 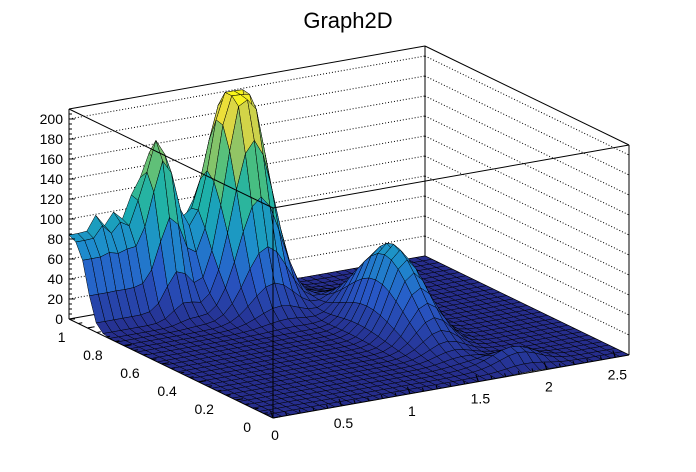 What do you see at coordinates (549, 387) in the screenshot?
I see `x-tick-label: 2` at bounding box center [549, 387].